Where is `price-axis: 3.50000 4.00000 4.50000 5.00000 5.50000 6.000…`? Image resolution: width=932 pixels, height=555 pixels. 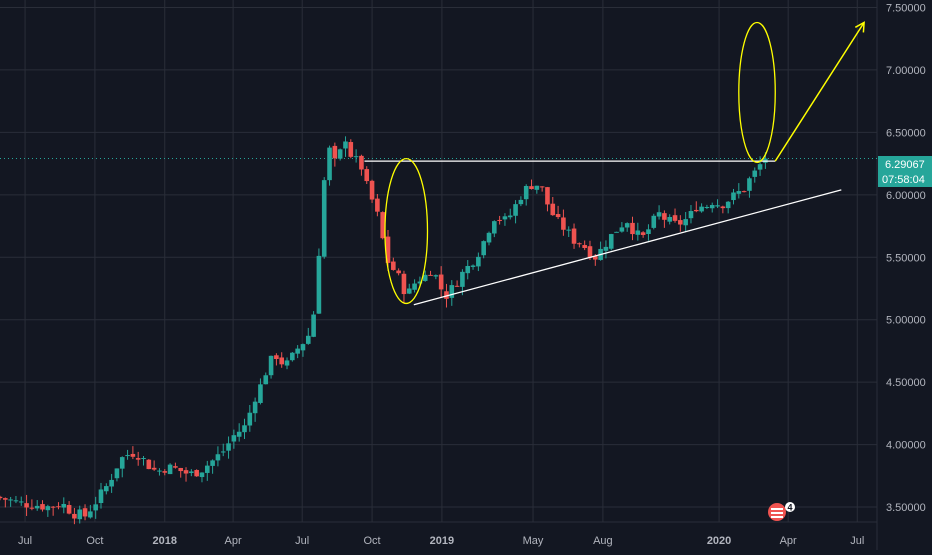 price-axis: 3.50000 4.00000 4.50000 5.00000 5.50000 6.000… is located at coordinates (906, 258).